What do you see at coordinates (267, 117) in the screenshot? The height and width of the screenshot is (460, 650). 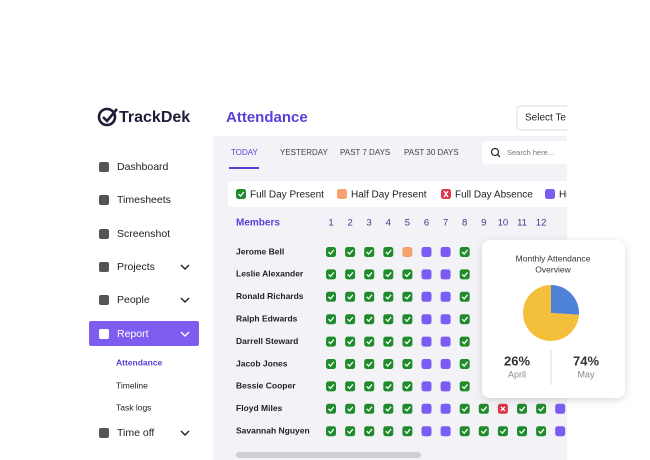 I see `page-title: Attendance` at bounding box center [267, 117].